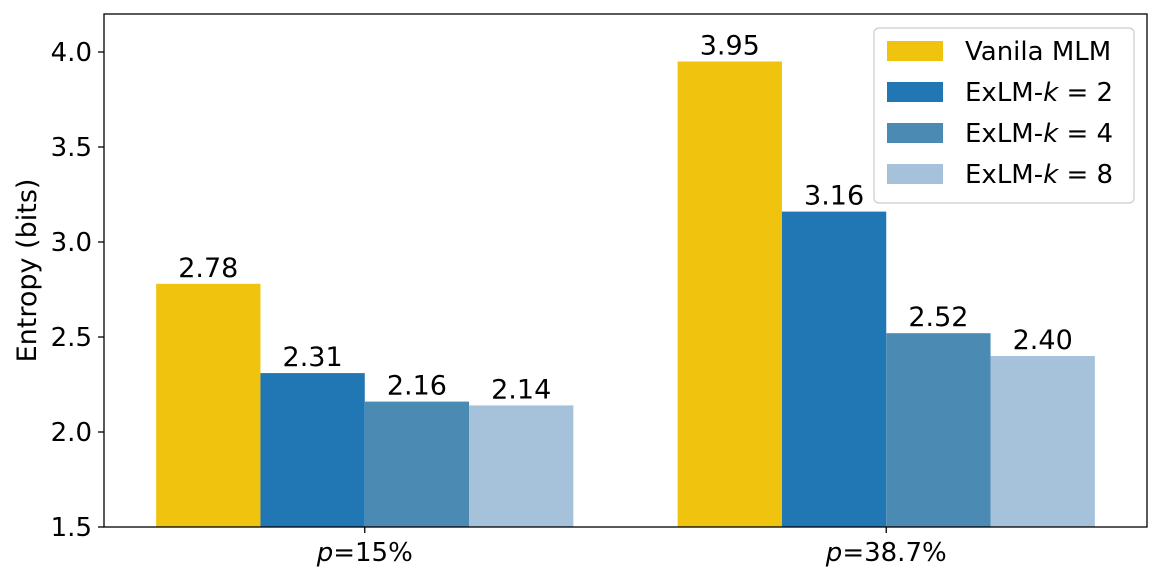 This screenshot has width=1163, height=581. Describe the element at coordinates (71, 338) in the screenshot. I see `y-tick-label: 2.5` at that location.